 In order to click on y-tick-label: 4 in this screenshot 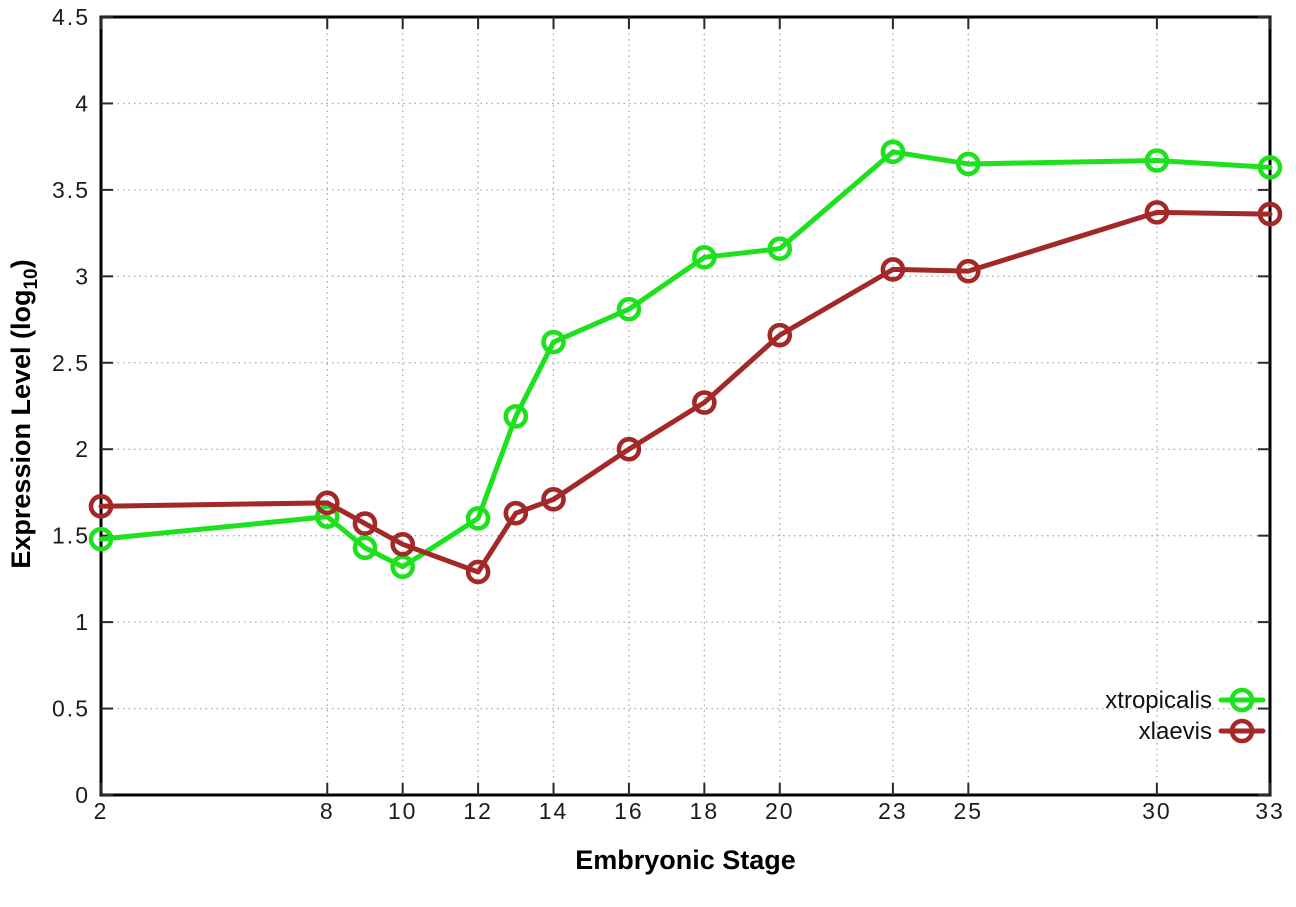, I will do `click(82, 103)`.